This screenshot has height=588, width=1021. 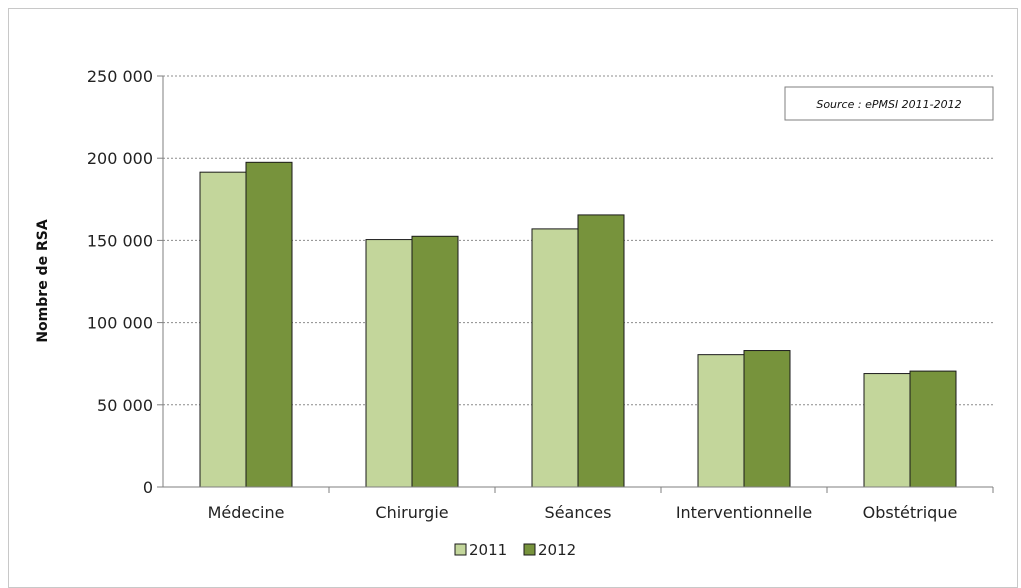 I want to click on x-category-label: Chirurgie, so click(x=411, y=512).